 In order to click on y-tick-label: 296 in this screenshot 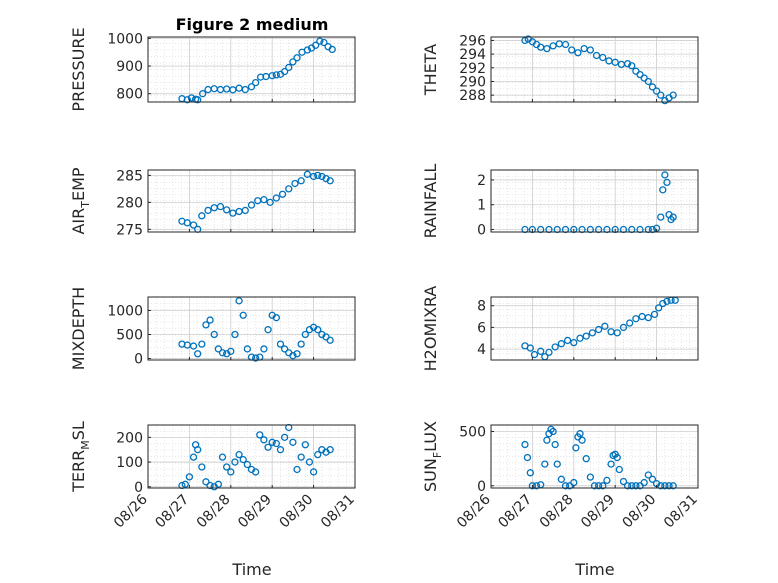, I will do `click(472, 41)`.